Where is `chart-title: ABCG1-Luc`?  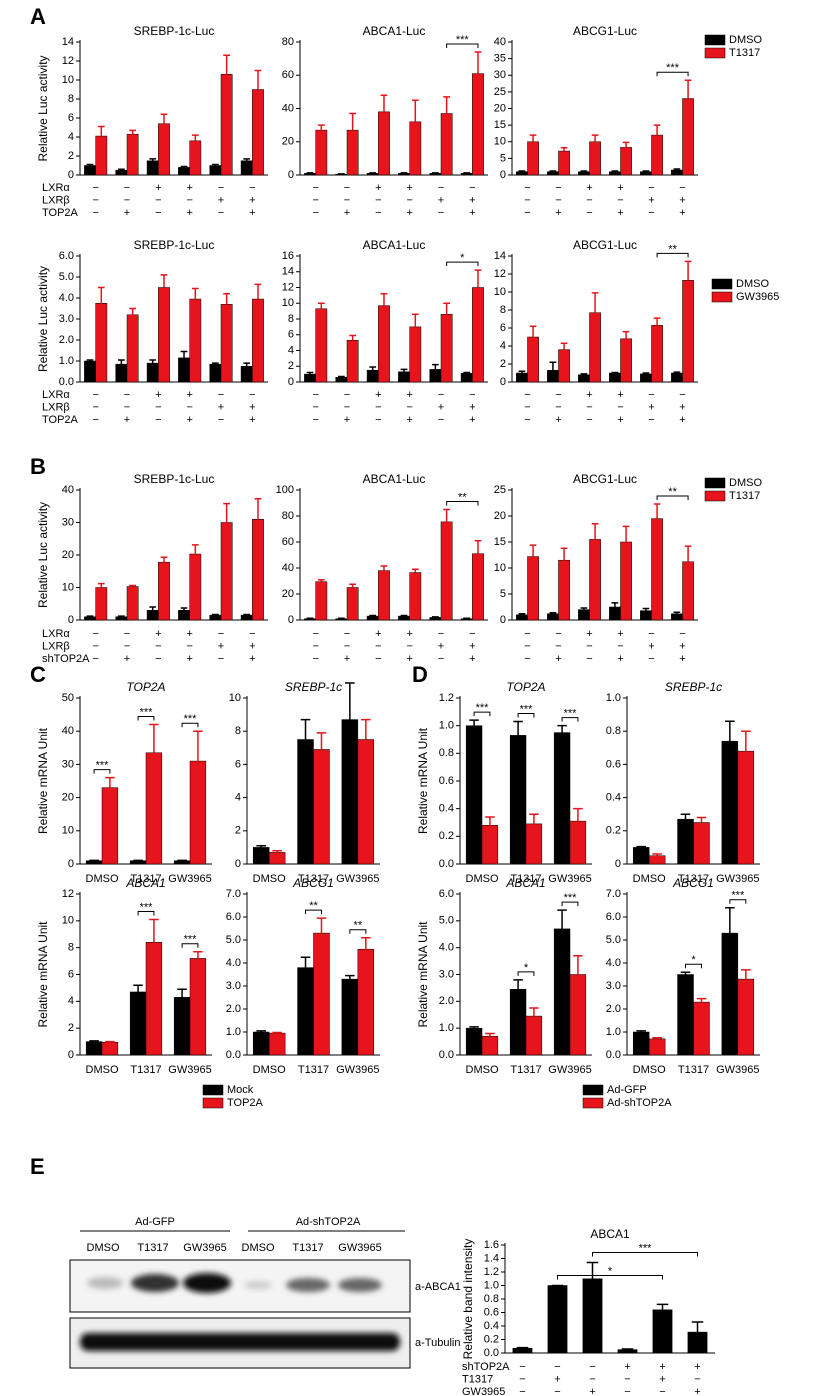 chart-title: ABCG1-Luc is located at coordinates (605, 31).